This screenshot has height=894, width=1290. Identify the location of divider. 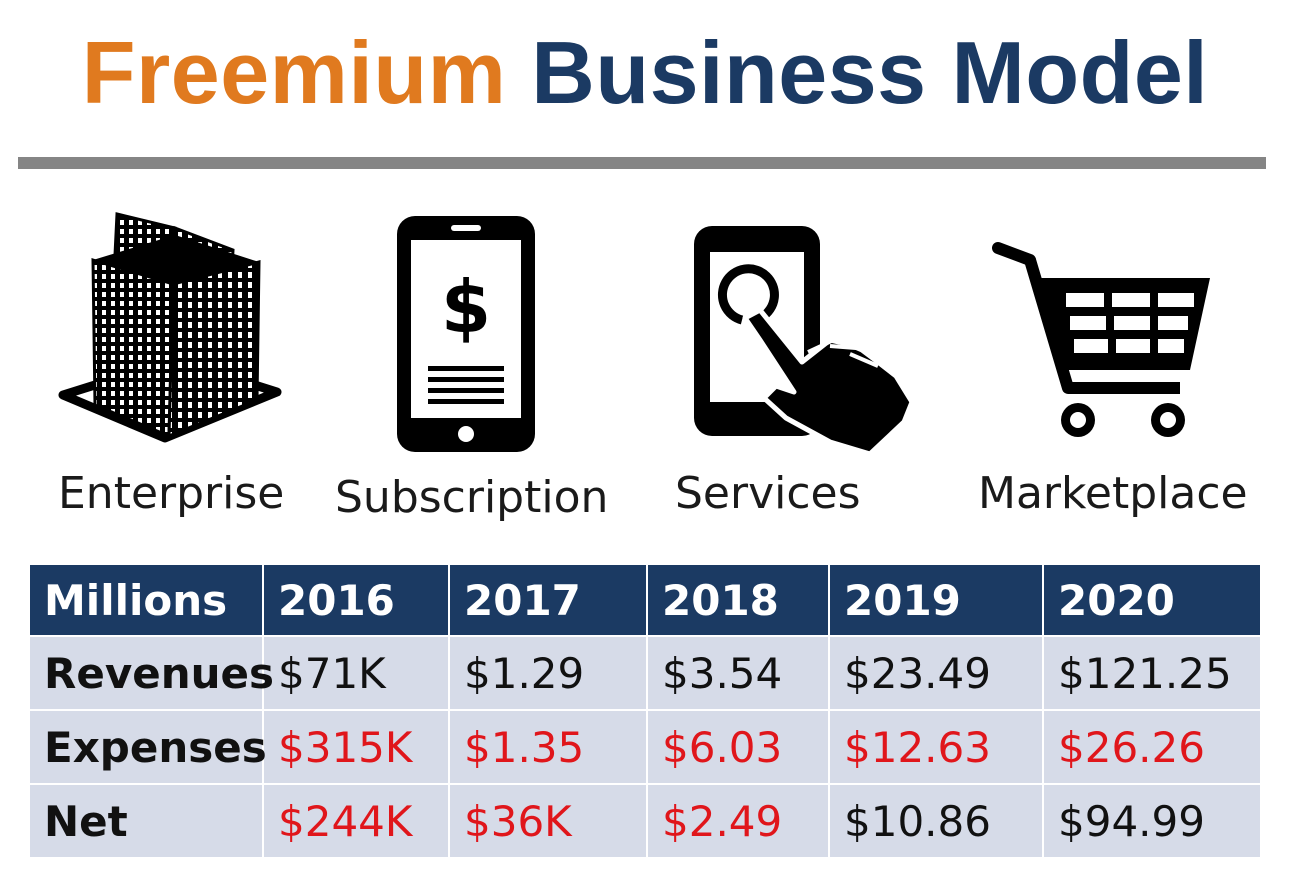
(642, 163).